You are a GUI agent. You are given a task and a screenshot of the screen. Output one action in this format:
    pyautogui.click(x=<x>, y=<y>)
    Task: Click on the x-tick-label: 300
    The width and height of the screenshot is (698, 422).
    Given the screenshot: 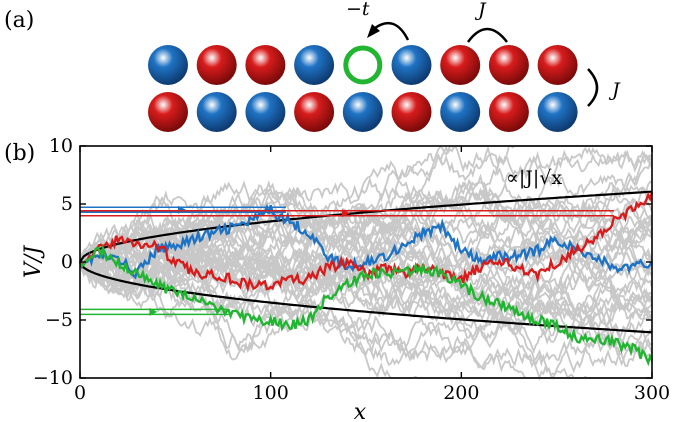 What is the action you would take?
    pyautogui.click(x=652, y=393)
    